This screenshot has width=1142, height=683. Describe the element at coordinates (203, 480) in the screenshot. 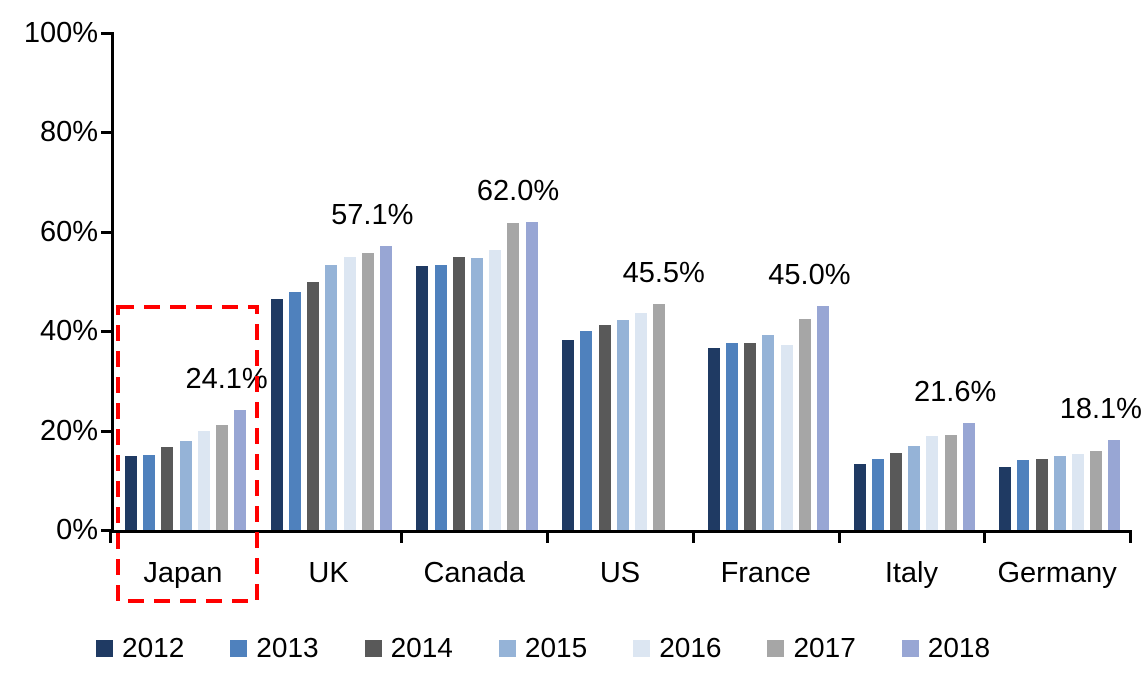

I see `bar-japan-2016` at that location.